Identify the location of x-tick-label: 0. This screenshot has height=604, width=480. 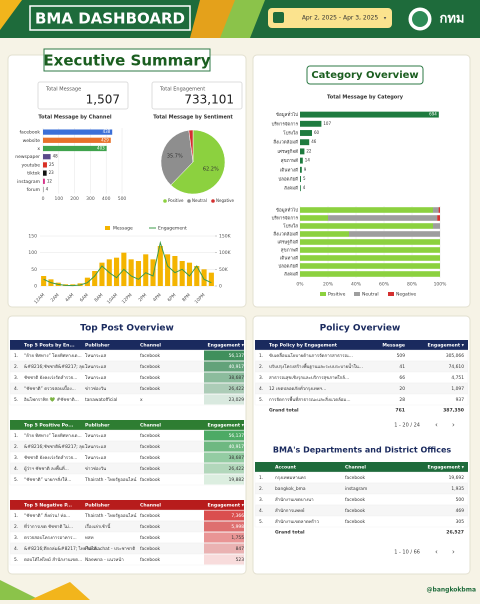
(43, 199).